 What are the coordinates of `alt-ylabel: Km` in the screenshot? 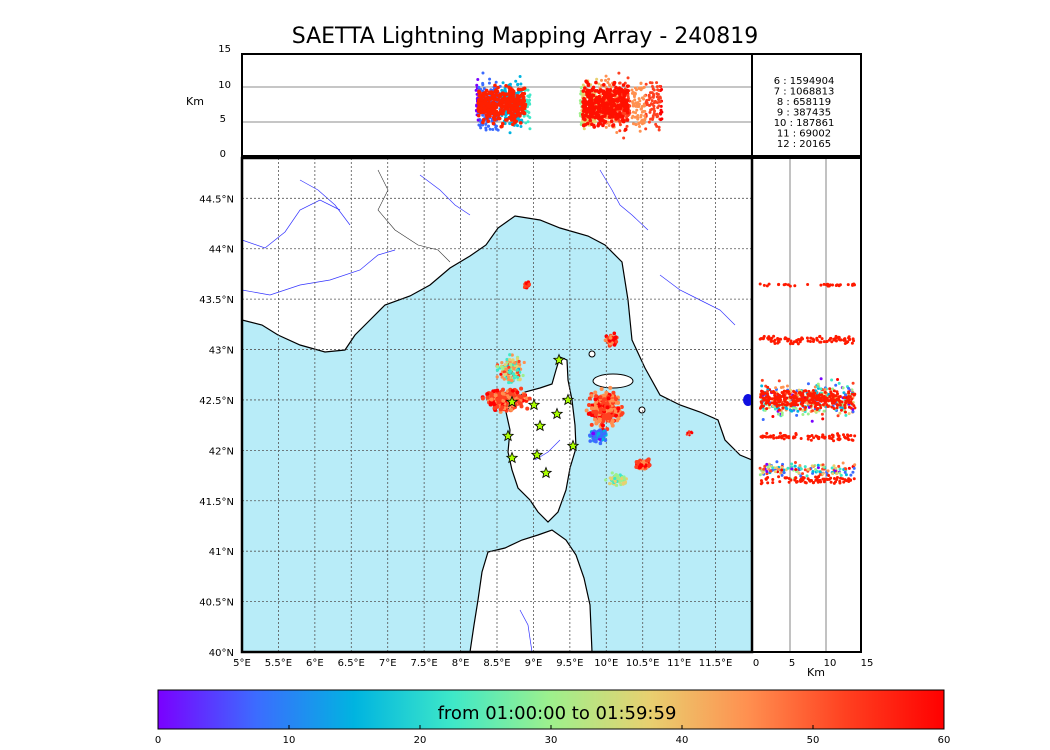 It's located at (195, 101).